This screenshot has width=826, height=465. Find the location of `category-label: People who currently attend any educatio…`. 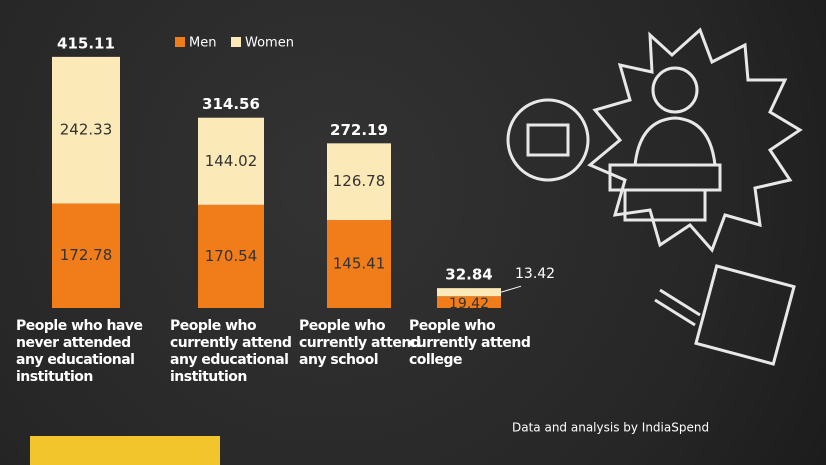

category-label: People who currently attend any educatio… is located at coordinates (231, 351).